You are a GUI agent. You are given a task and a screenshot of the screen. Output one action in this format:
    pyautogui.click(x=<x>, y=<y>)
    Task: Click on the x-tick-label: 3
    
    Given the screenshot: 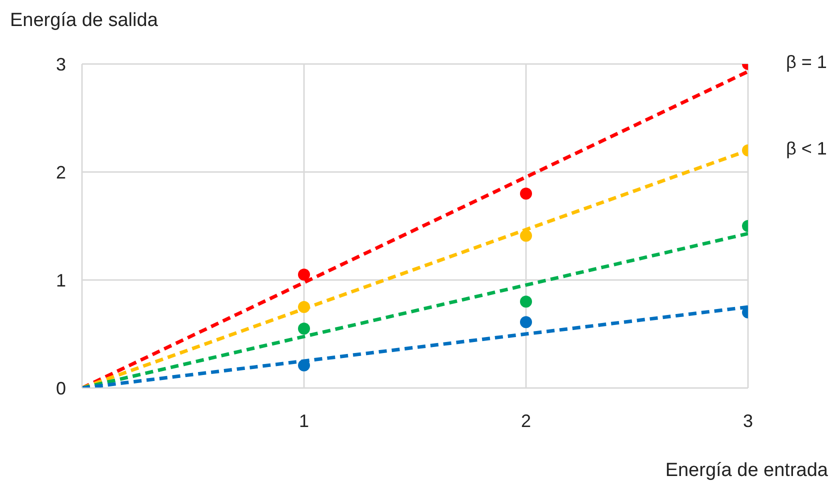 What is the action you would take?
    pyautogui.click(x=748, y=420)
    